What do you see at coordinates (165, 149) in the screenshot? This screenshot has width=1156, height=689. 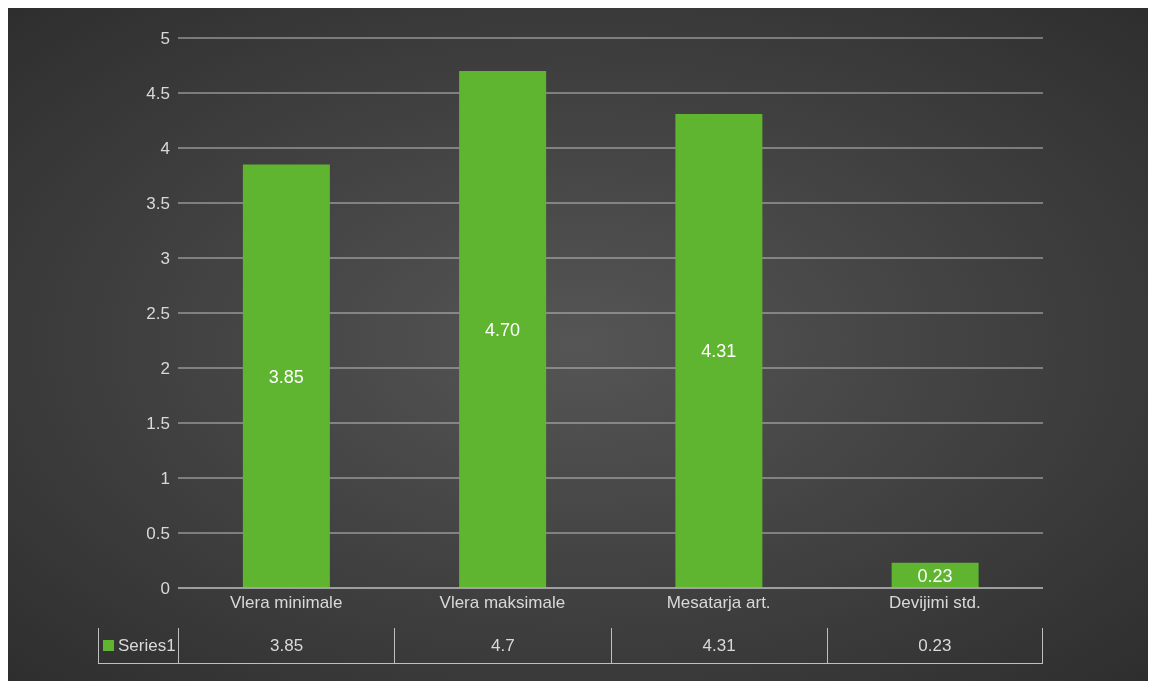 I see `y-tick-label: 4` at bounding box center [165, 149].